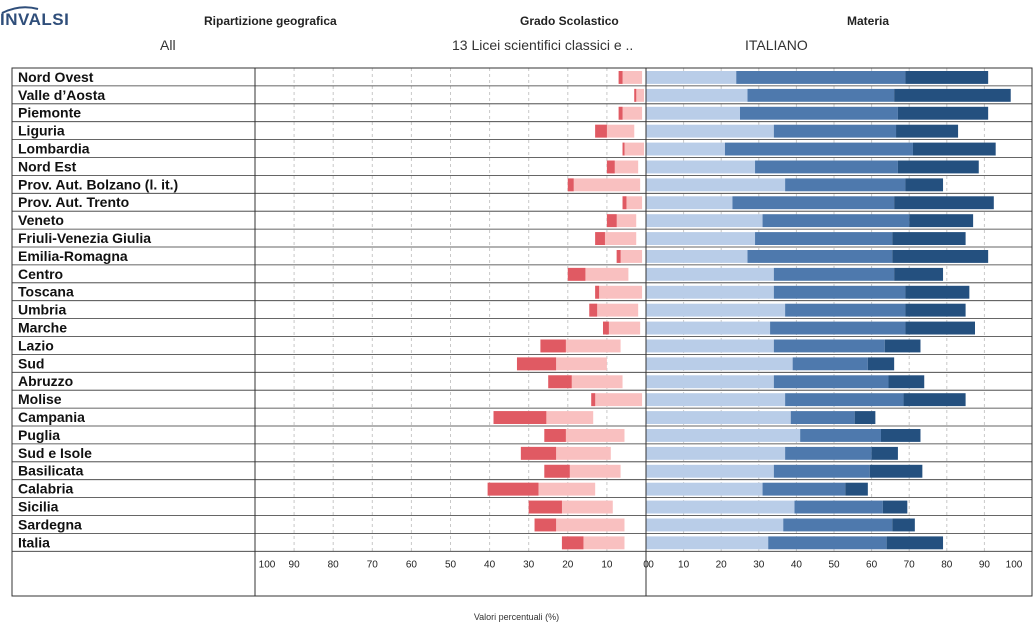 The image size is (1033, 623). Describe the element at coordinates (607, 564) in the screenshot. I see `left-tick-label: 10` at that location.